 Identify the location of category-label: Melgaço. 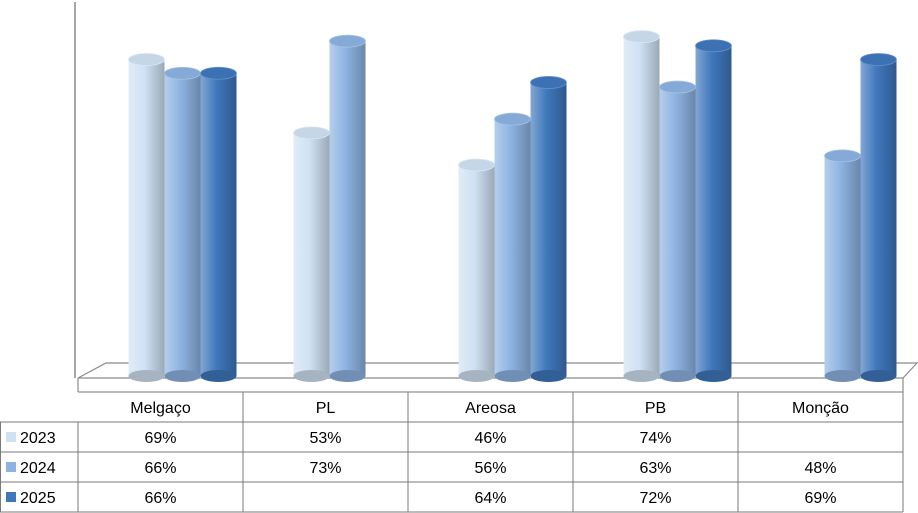
(160, 408).